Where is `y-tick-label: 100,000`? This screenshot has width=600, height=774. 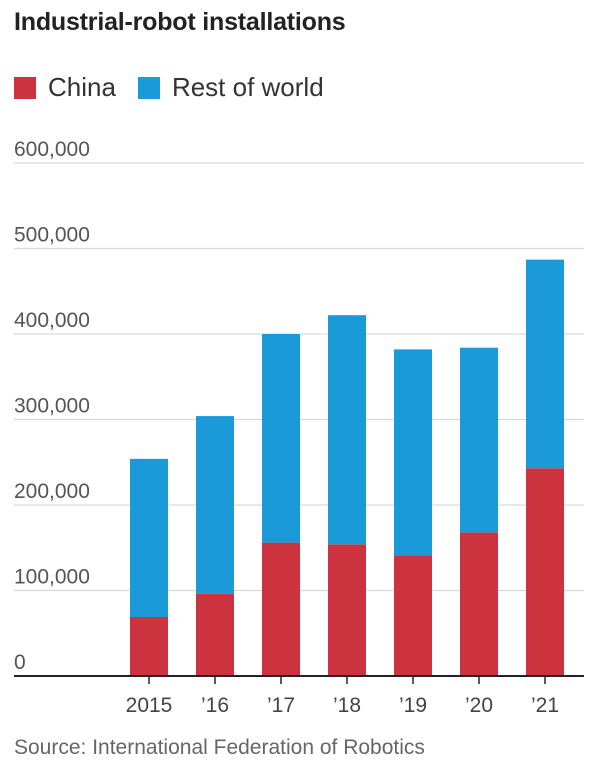
y-tick-label: 100,000 is located at coordinates (52, 577).